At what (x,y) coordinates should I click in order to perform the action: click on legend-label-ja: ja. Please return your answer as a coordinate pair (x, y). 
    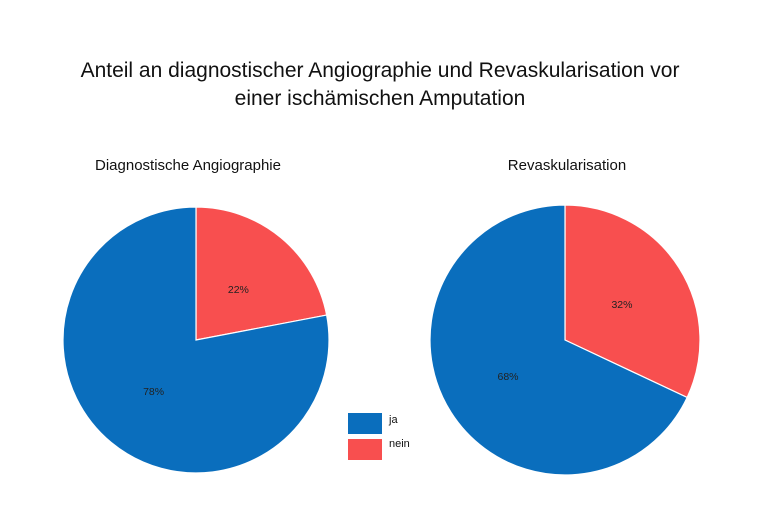
    Looking at the image, I should click on (393, 420).